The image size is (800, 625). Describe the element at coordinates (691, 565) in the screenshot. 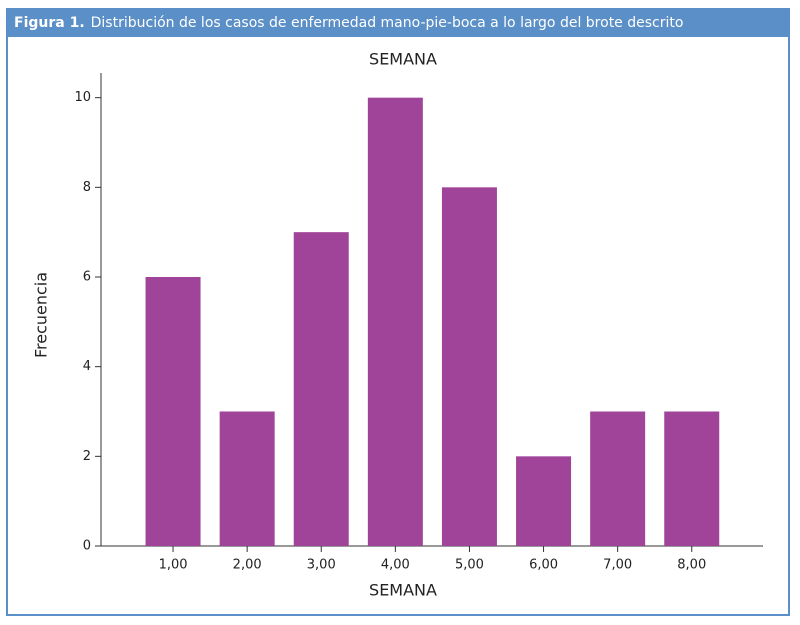

I see `x-tick-label: 8,00` at that location.